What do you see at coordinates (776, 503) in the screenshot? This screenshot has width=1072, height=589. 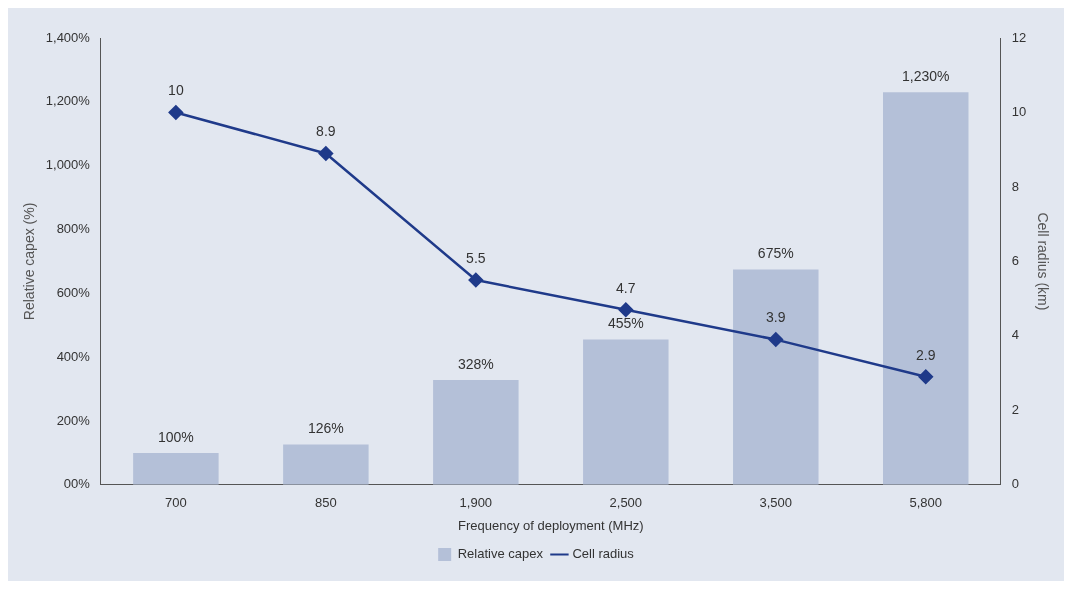 I see `x-tick-label: 3,500` at bounding box center [776, 503].